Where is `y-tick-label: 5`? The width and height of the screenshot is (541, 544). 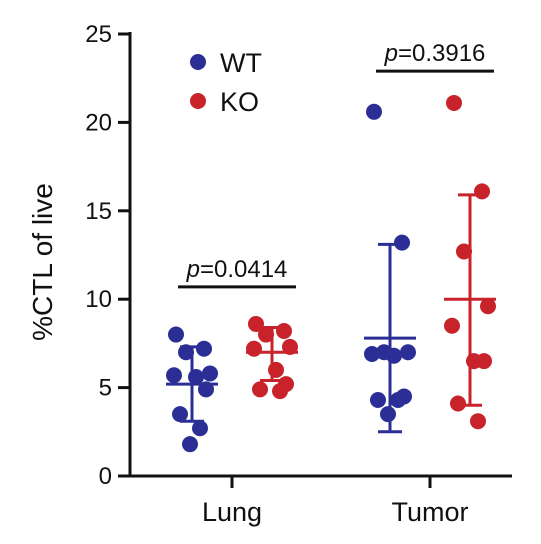
y-tick-label: 5 is located at coordinates (105, 388).